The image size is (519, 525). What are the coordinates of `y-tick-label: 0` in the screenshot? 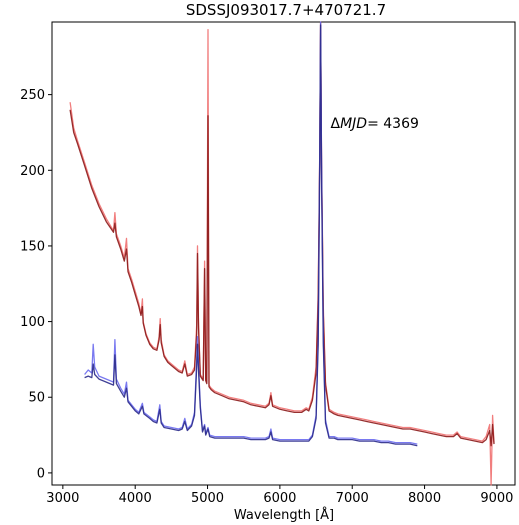 It's located at (41, 473).